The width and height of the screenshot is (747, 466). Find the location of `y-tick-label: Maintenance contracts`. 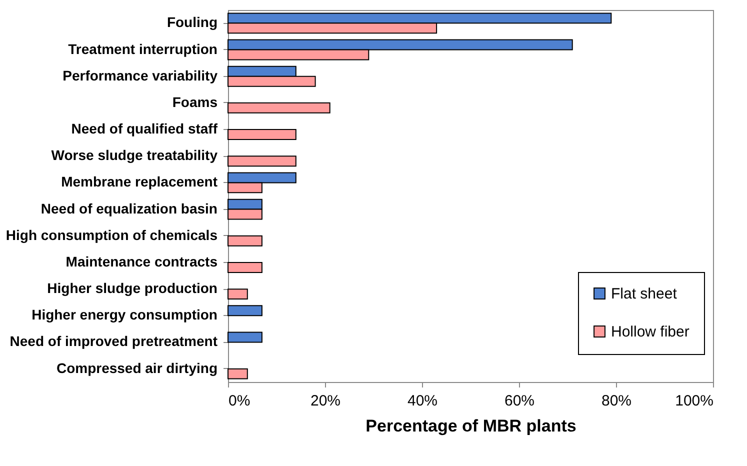

y-tick-label: Maintenance contracts is located at coordinates (142, 261).